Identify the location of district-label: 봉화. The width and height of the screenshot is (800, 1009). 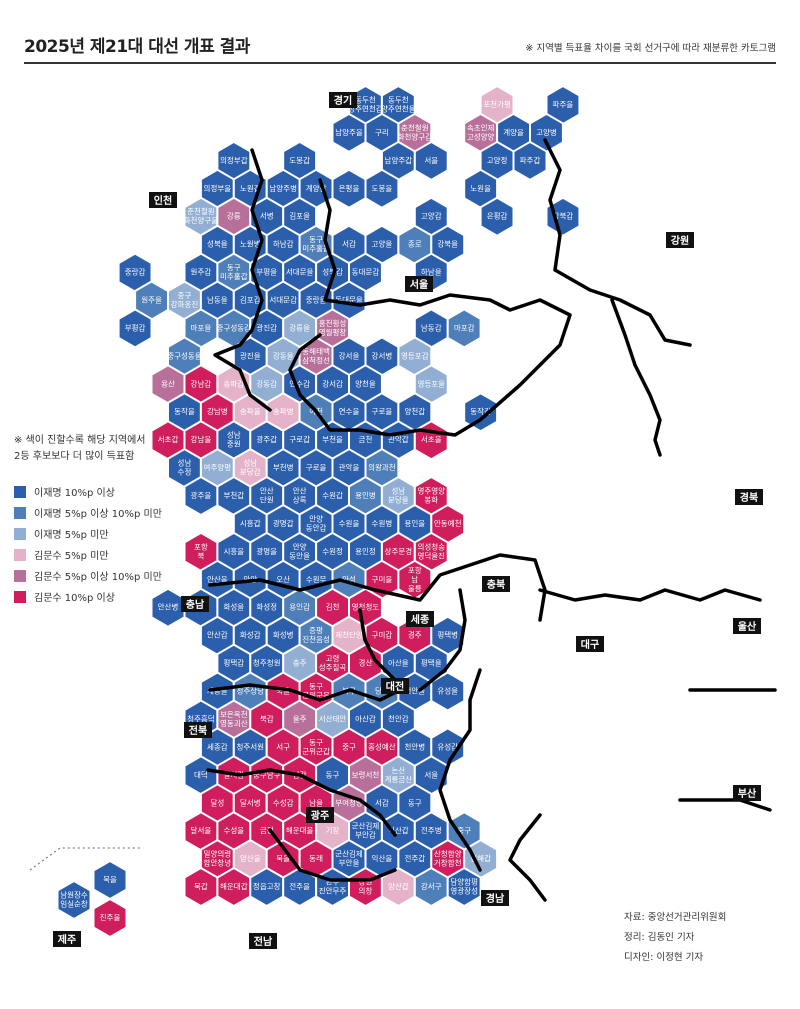
(431, 500).